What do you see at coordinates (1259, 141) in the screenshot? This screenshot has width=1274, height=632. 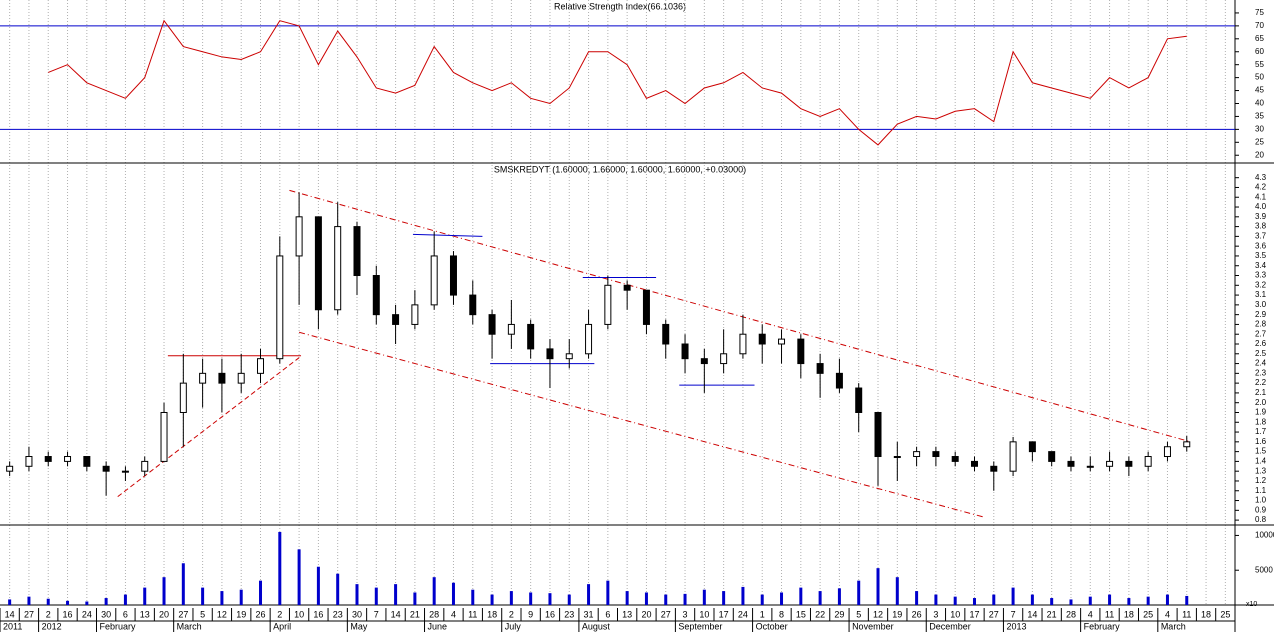 I see `y-tick-label: 25` at bounding box center [1259, 141].